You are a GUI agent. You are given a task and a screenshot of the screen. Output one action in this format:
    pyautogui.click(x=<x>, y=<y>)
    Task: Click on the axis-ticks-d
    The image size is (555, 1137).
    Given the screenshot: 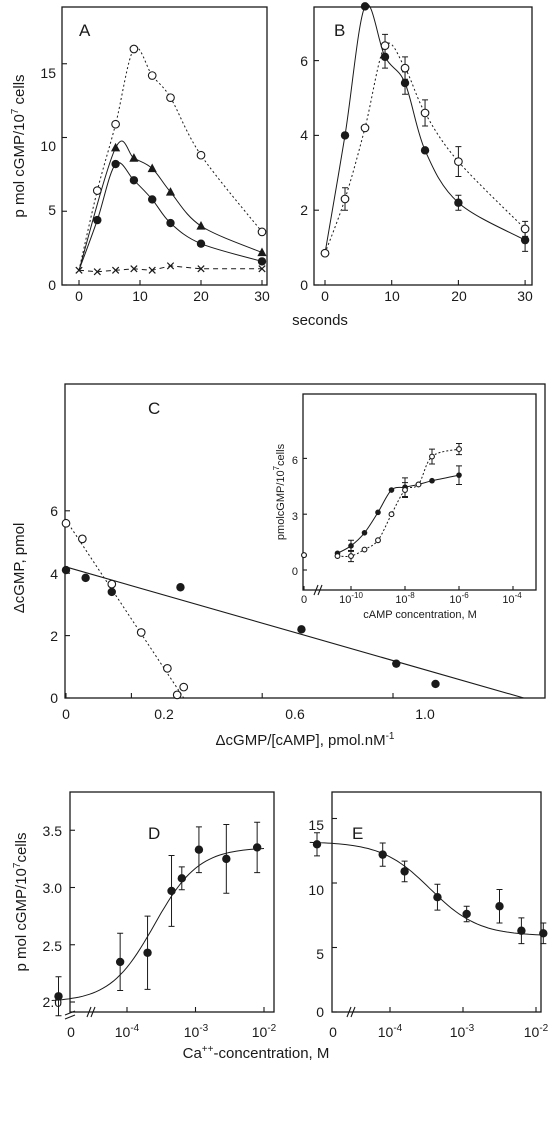 What is the action you would take?
    pyautogui.click(x=164, y=924)
    